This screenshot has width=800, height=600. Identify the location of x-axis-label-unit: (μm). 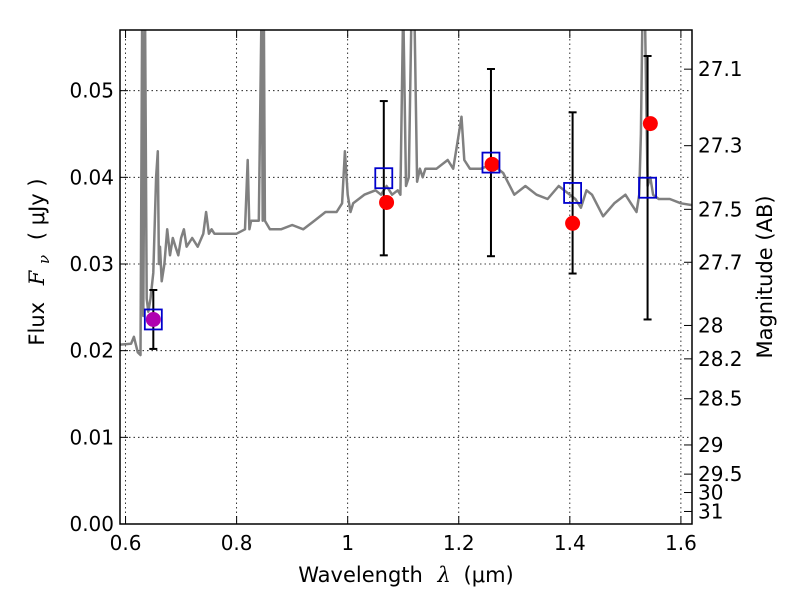
(489, 575).